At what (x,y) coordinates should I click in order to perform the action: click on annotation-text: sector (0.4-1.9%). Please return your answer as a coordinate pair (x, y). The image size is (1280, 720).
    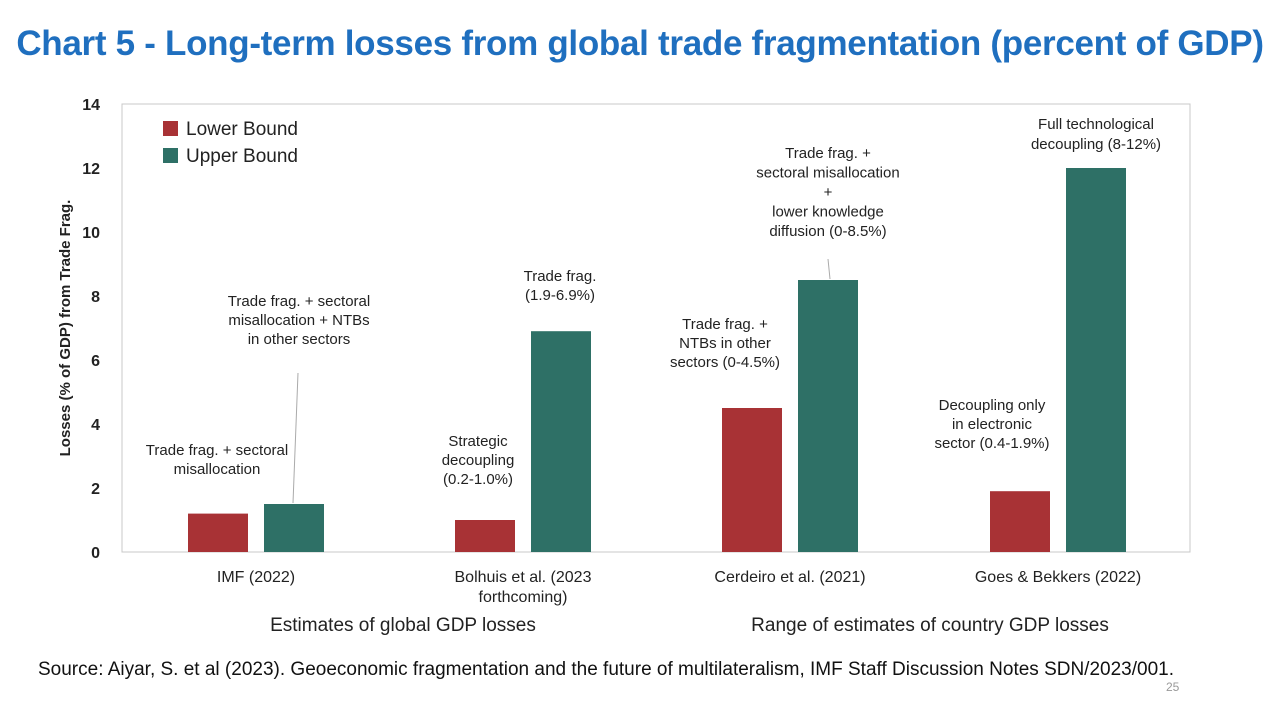
    Looking at the image, I should click on (991, 443).